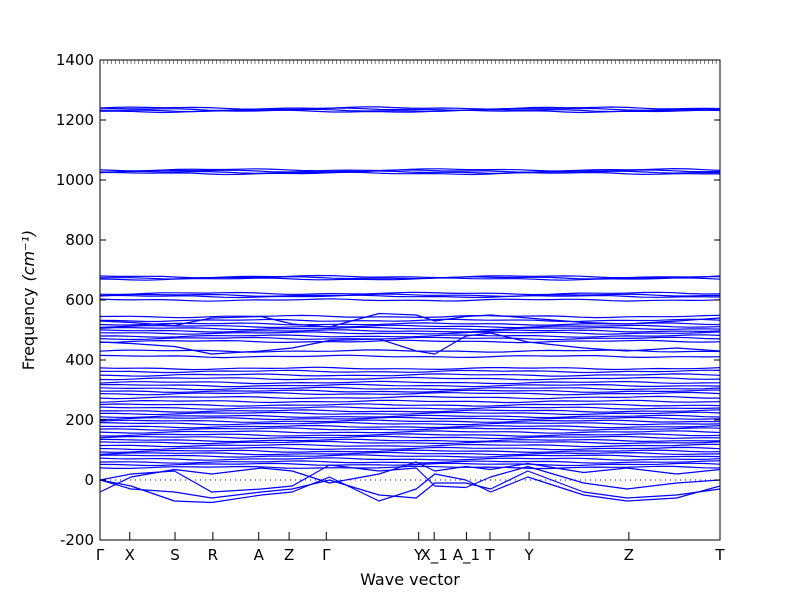 This screenshot has width=800, height=604. Describe the element at coordinates (259, 555) in the screenshot. I see `x-tick-label: A` at that location.